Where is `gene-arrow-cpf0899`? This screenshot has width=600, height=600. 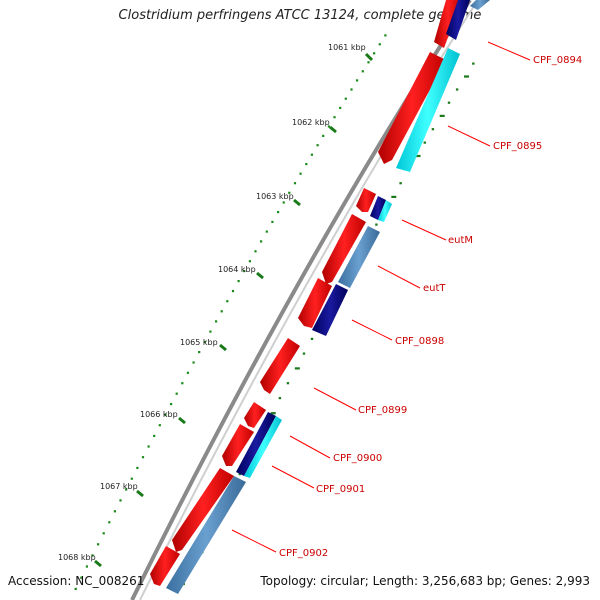
gene-arrow-cpf0899 is located at coordinates (280, 366).